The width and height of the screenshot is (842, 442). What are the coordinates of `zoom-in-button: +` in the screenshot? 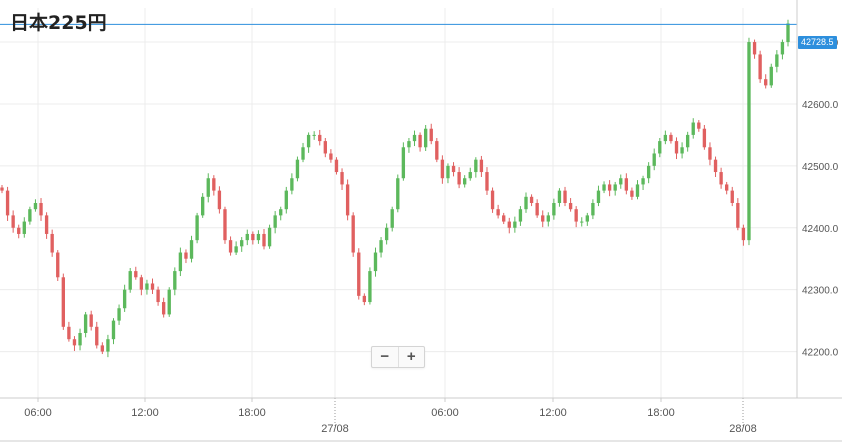 It's located at (411, 356).